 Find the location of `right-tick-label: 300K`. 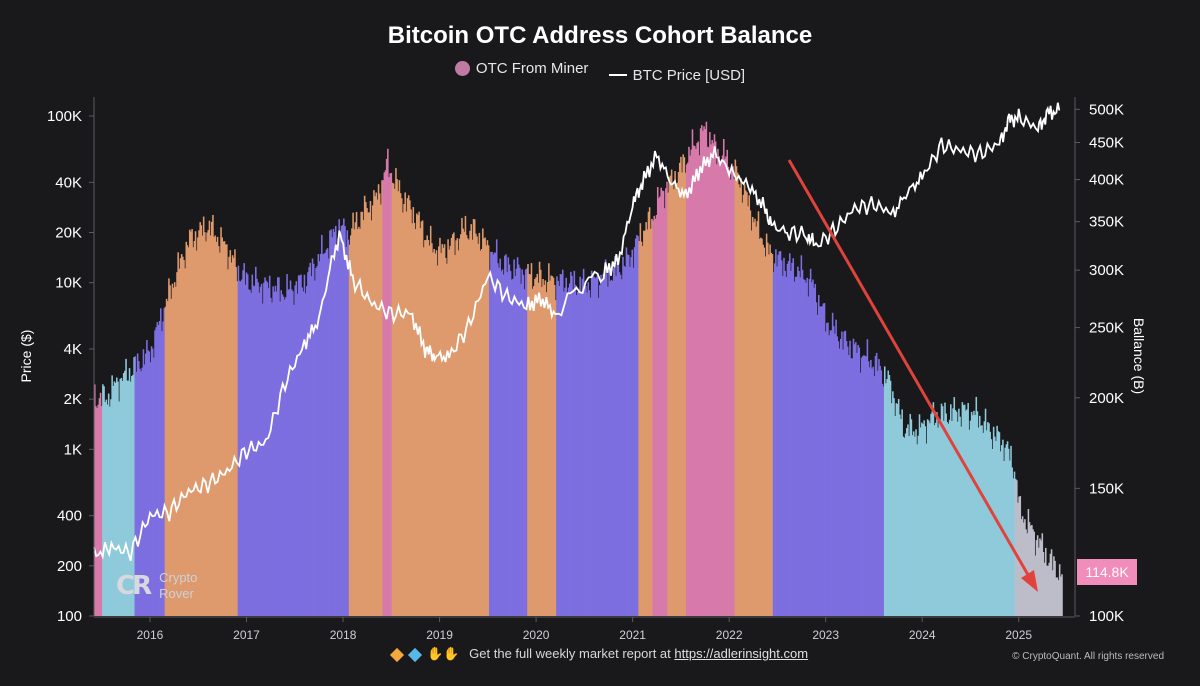

right-tick-label: 300K is located at coordinates (1106, 270).